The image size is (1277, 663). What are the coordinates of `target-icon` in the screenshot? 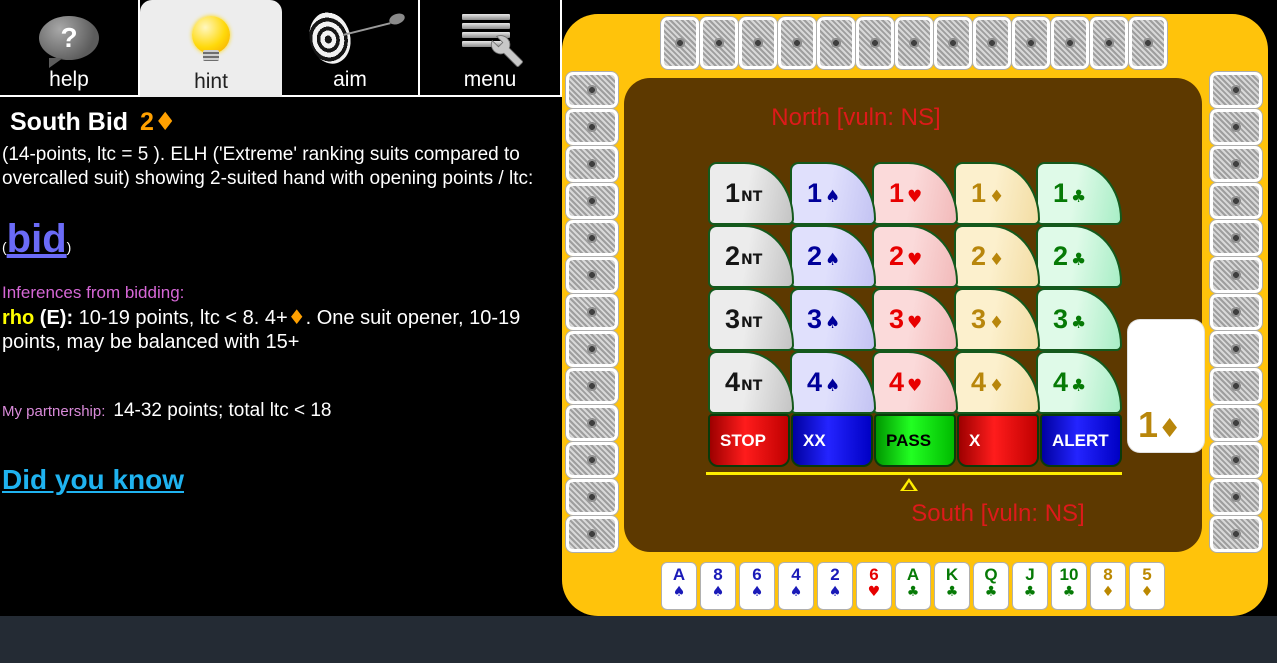 It's located at (350, 38).